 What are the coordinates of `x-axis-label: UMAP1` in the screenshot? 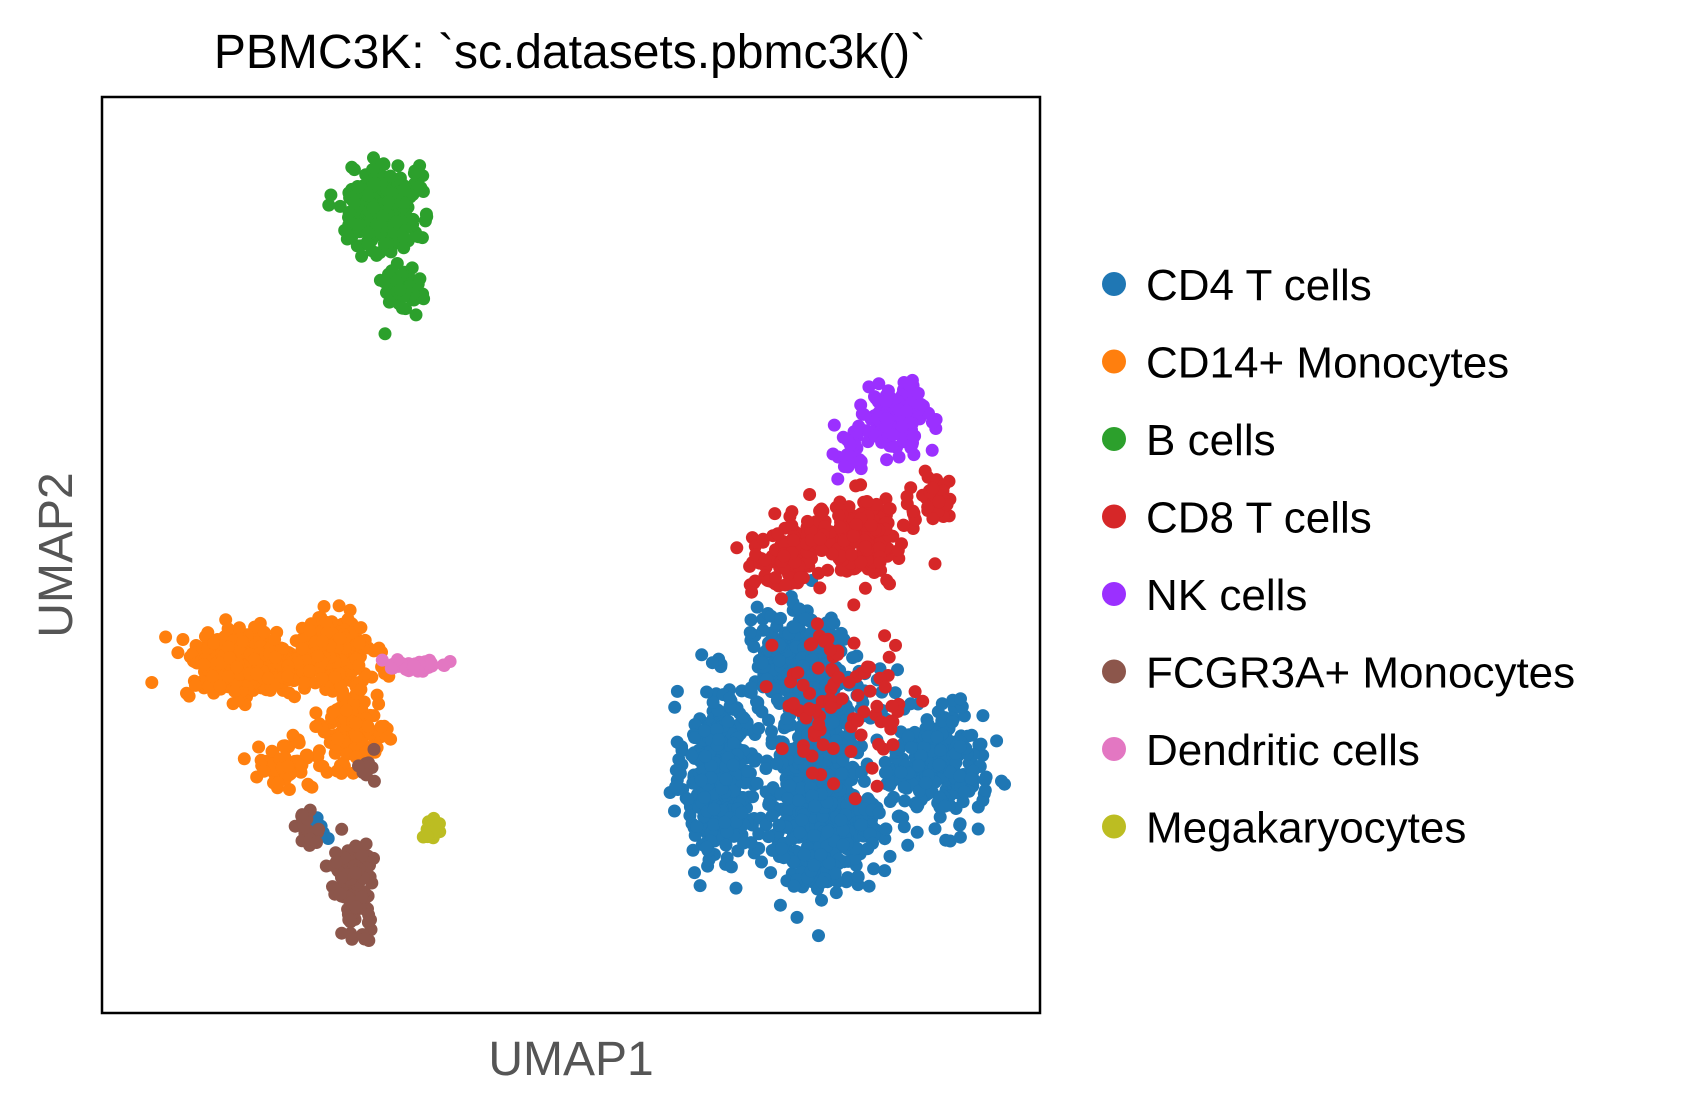 It's located at (570, 1059).